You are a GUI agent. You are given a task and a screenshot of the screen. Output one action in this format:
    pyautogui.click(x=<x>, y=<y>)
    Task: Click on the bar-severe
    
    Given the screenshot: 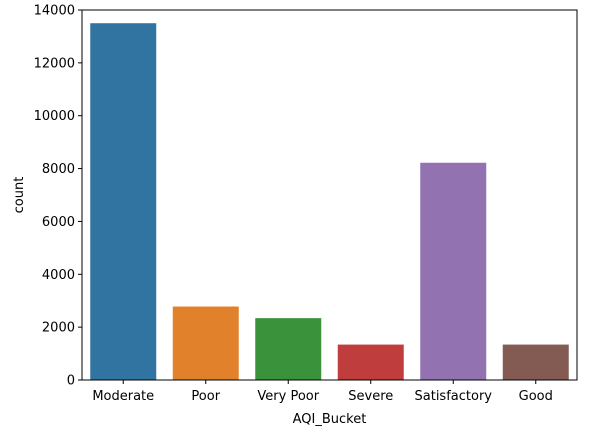 What is the action you would take?
    pyautogui.click(x=370, y=362)
    